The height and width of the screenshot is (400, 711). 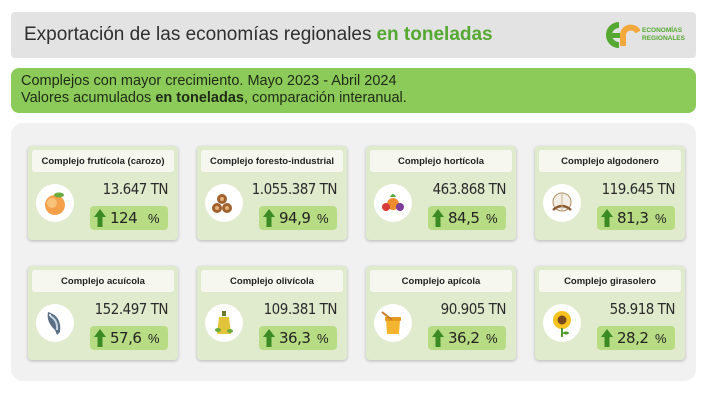 What do you see at coordinates (464, 338) in the screenshot?
I see `growth-value: 36,2` at bounding box center [464, 338].